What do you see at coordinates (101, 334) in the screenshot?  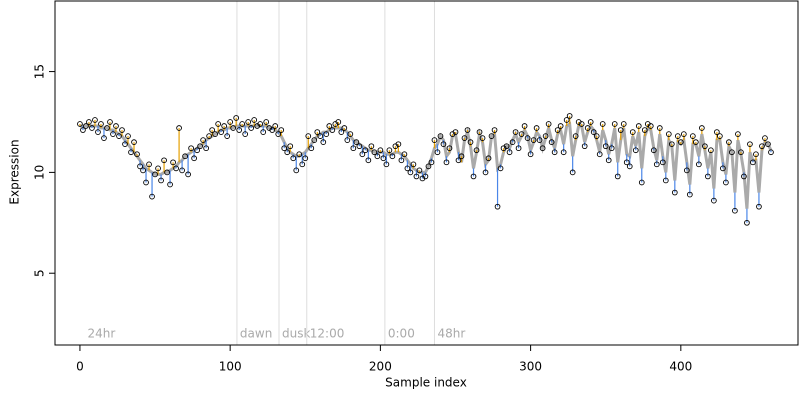 I see `annotation: 24hr` at bounding box center [101, 334].